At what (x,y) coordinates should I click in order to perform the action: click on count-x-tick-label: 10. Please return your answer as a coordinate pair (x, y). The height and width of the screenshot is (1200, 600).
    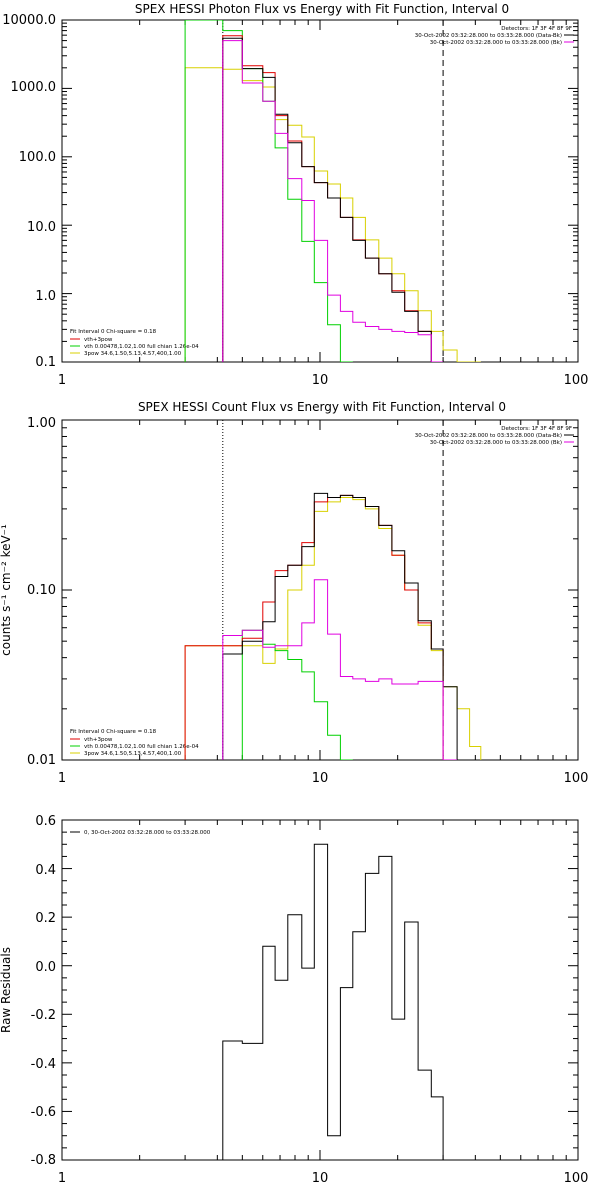
    Looking at the image, I should click on (320, 778).